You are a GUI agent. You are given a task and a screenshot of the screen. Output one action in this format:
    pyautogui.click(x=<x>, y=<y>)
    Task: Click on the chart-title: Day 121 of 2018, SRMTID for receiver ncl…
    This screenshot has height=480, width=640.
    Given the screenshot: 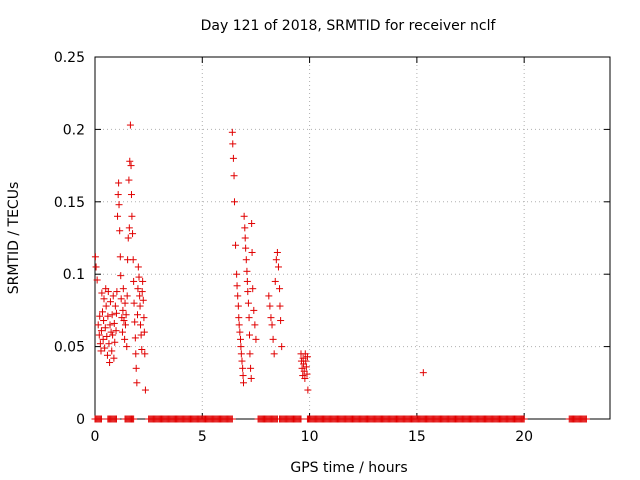 What is the action you would take?
    pyautogui.click(x=349, y=26)
    